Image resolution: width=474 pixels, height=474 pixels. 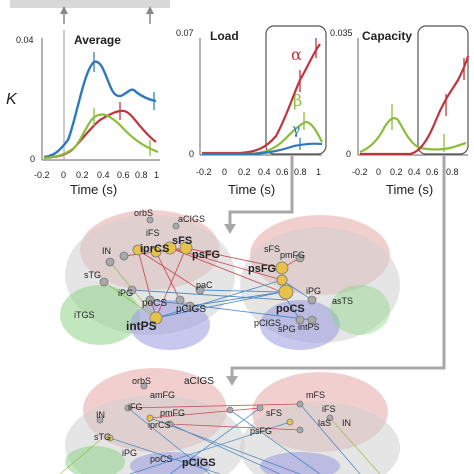 What do you see at coordinates (267, 323) in the screenshot?
I see `b1-label-r-pCIGS: pCIGS` at bounding box center [267, 323].